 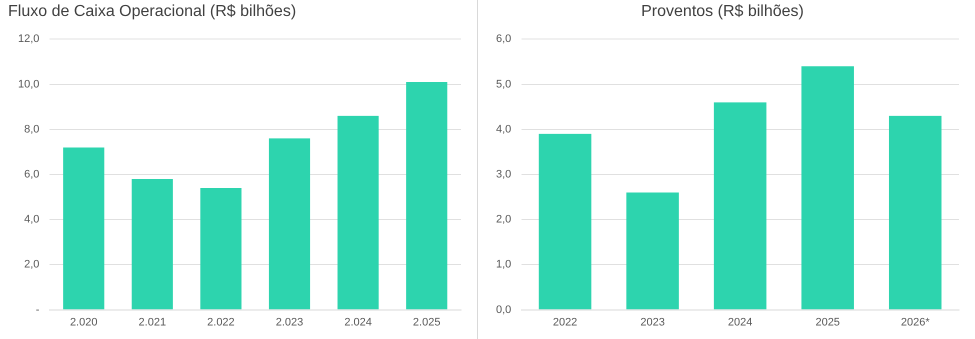 What do you see at coordinates (152, 11) in the screenshot?
I see `chart-title: Fluxo de Caixa Operacional (R$ bilhões)` at bounding box center [152, 11].